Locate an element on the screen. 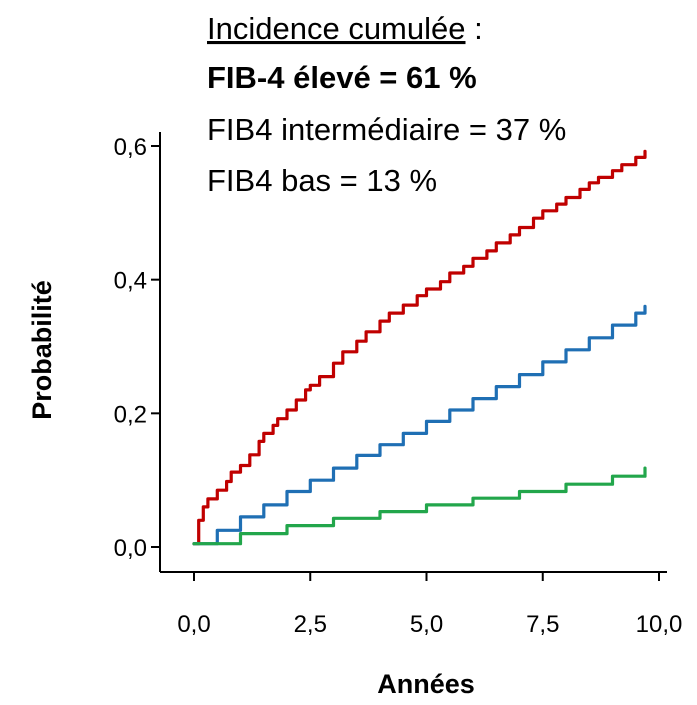 This screenshot has width=697, height=705. y-tick-label: 0,4 is located at coordinates (130, 281).